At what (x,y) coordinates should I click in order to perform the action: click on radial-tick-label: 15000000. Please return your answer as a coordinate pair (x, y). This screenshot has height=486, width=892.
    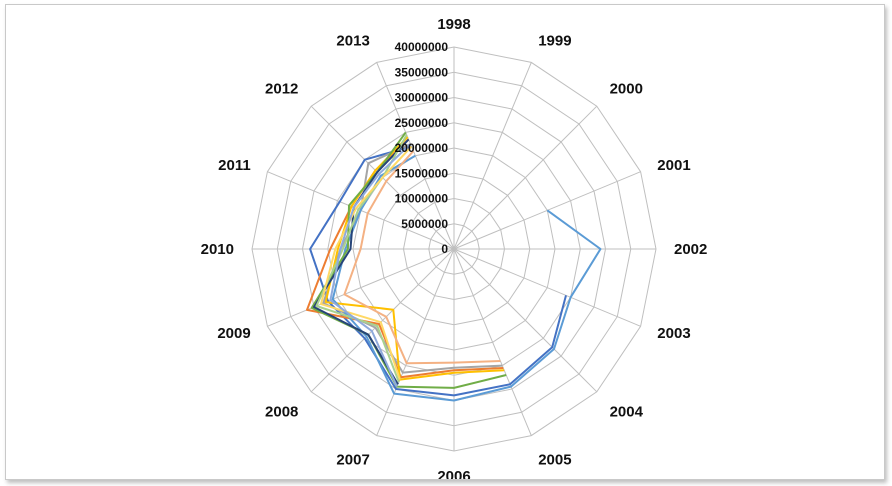
    Looking at the image, I should click on (422, 173).